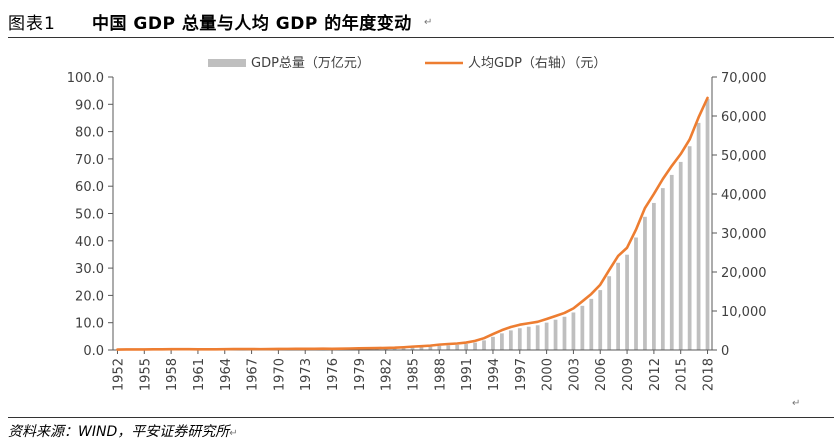 The height and width of the screenshot is (448, 840). What do you see at coordinates (420, 19) in the screenshot?
I see `figure-header: 图表1 中国 GDP 总量与人均 GDP 的年度变动 ↵` at bounding box center [420, 19].